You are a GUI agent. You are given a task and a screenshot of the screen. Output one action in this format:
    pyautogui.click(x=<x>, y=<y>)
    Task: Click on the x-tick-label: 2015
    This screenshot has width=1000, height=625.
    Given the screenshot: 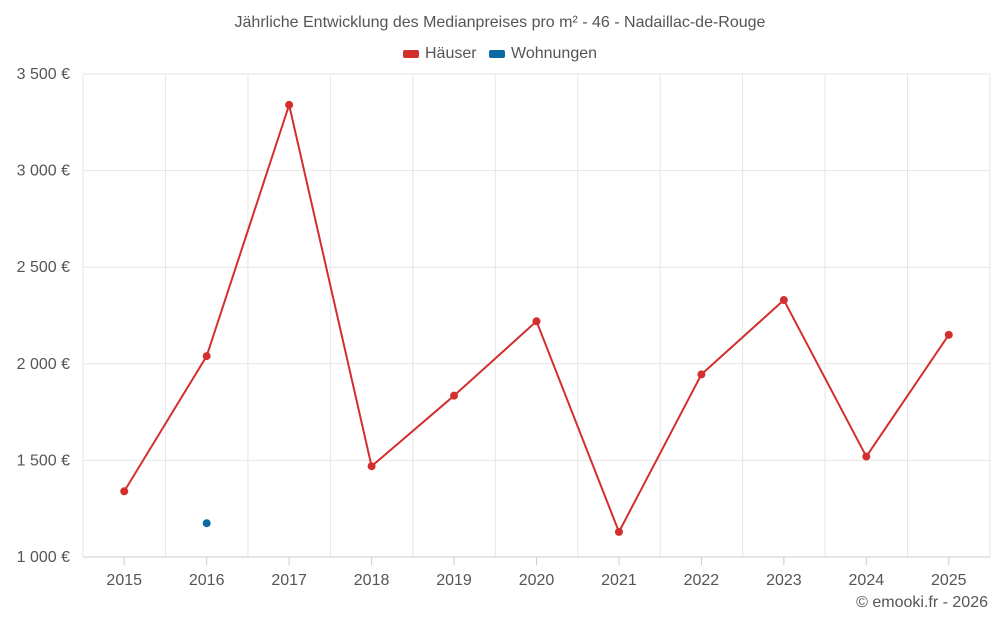 What is the action you would take?
    pyautogui.click(x=124, y=580)
    